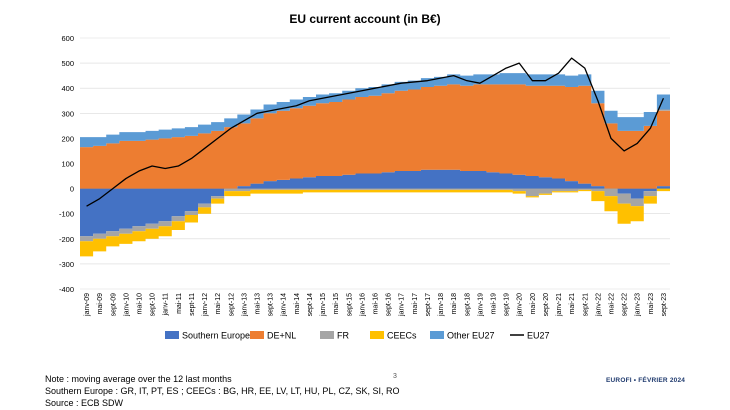 Image resolution: width=730 pixels, height=410 pixels. I want to click on x-tick-label: mai-09, so click(100, 304).